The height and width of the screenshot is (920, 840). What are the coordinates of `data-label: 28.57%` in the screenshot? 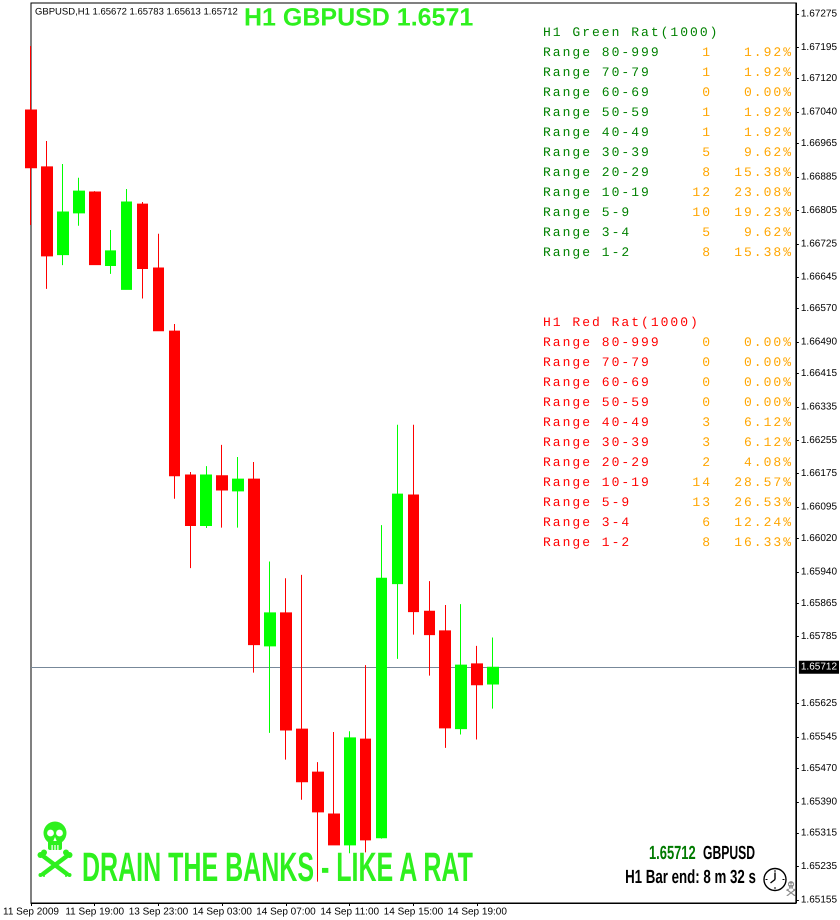 It's located at (763, 483).